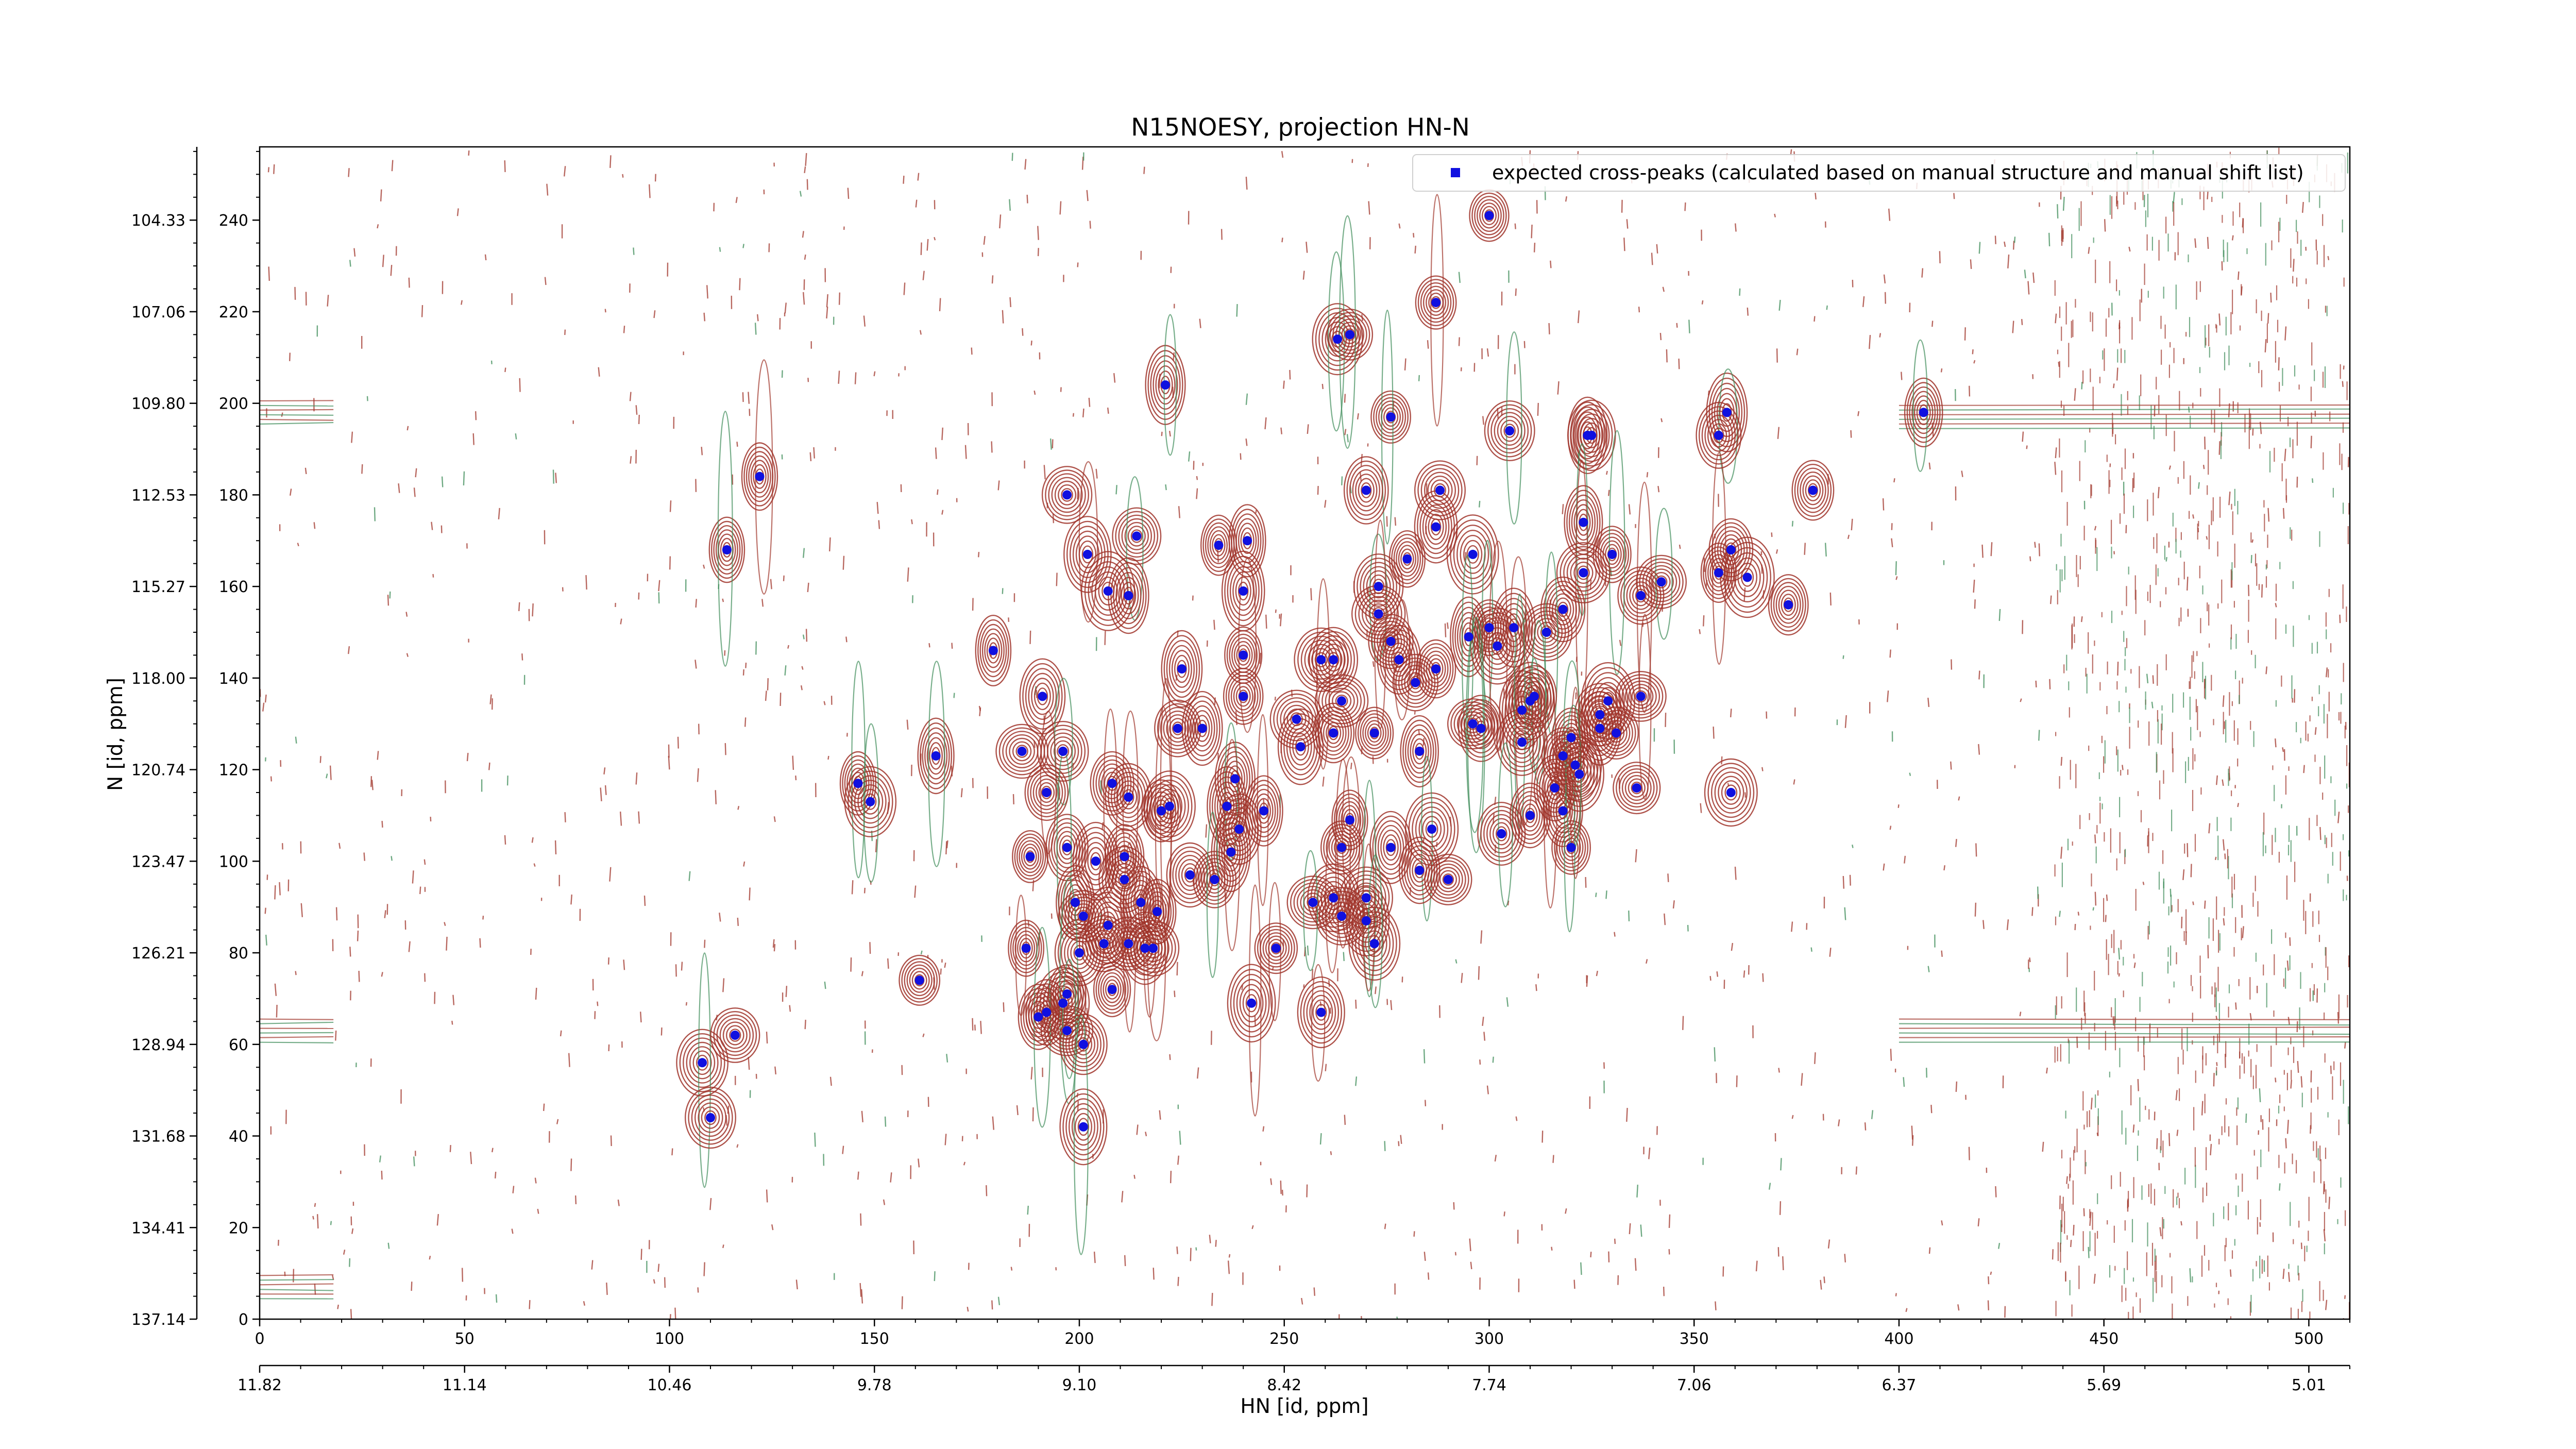 The image size is (2576, 1449). Describe the element at coordinates (2104, 1339) in the screenshot. I see `x-tick-label: 450` at that location.